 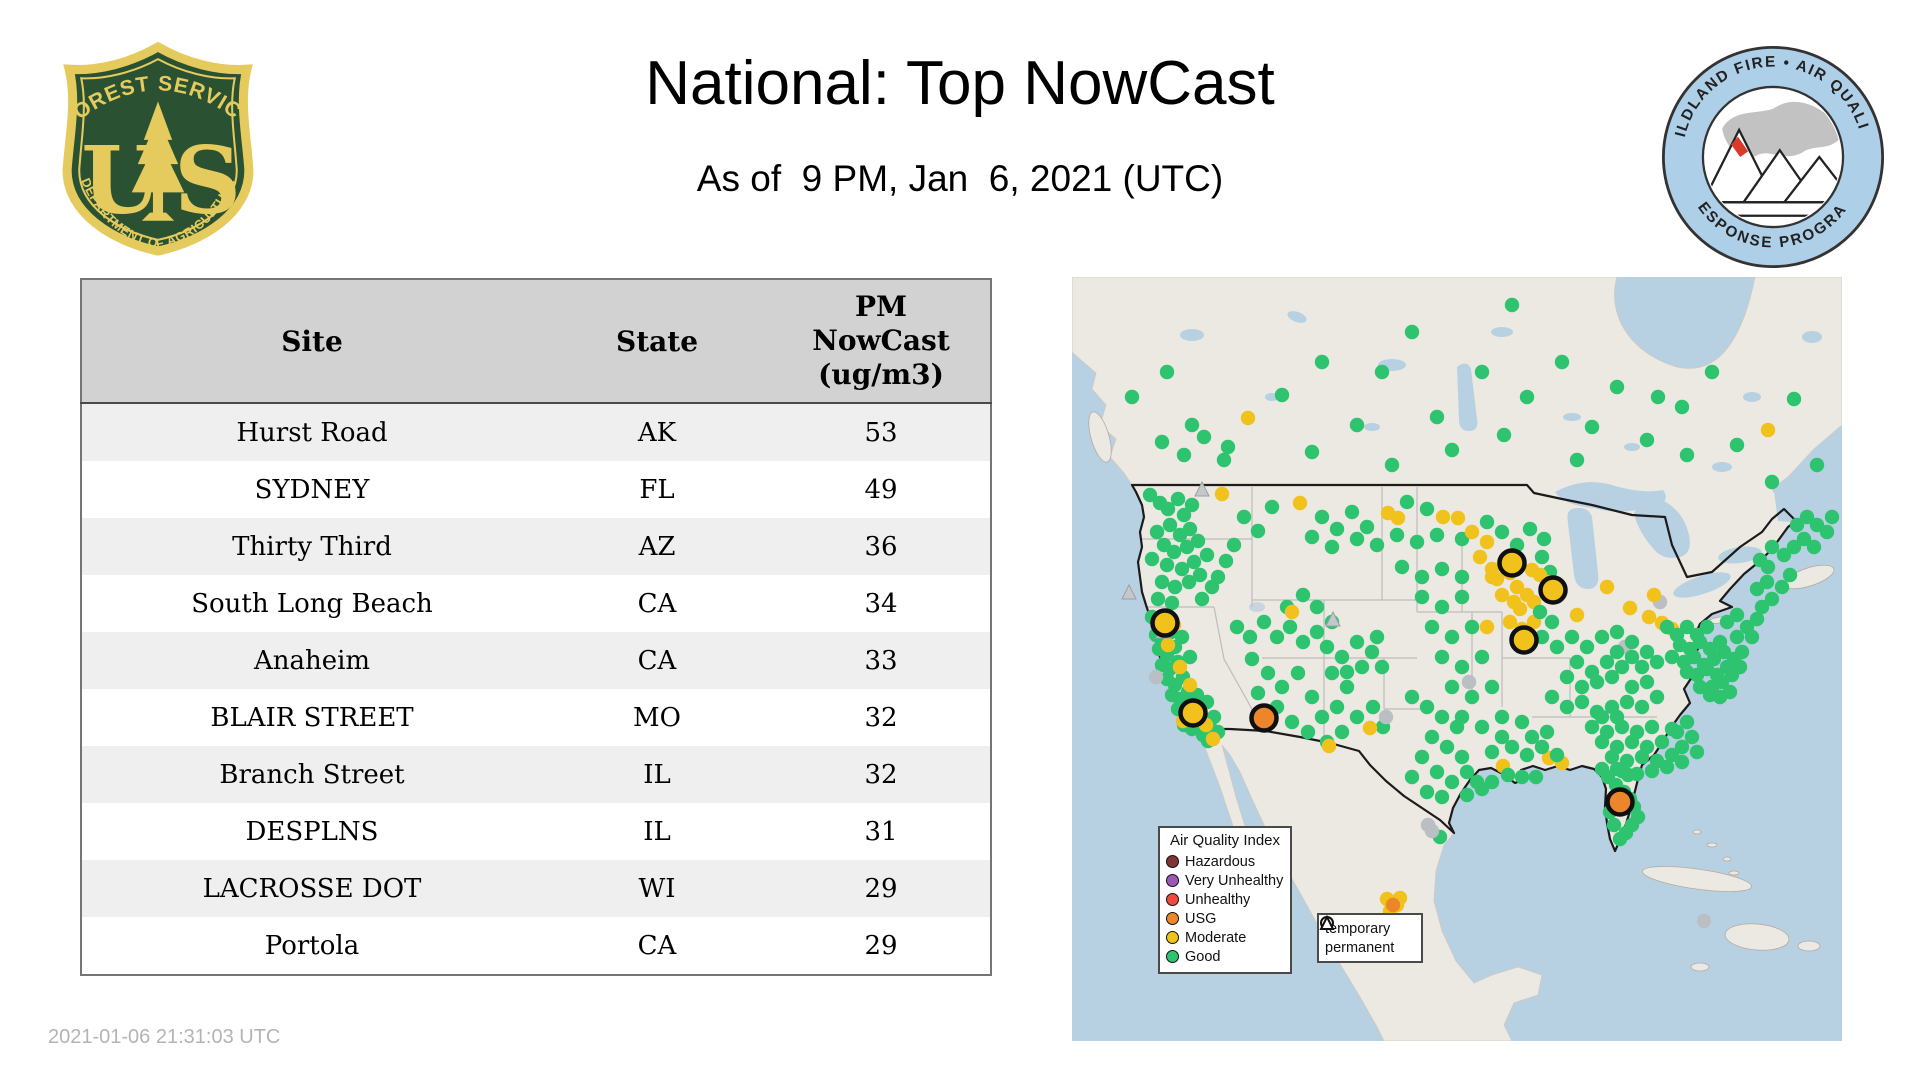 What do you see at coordinates (657, 603) in the screenshot?
I see `state-cell: CA` at bounding box center [657, 603].